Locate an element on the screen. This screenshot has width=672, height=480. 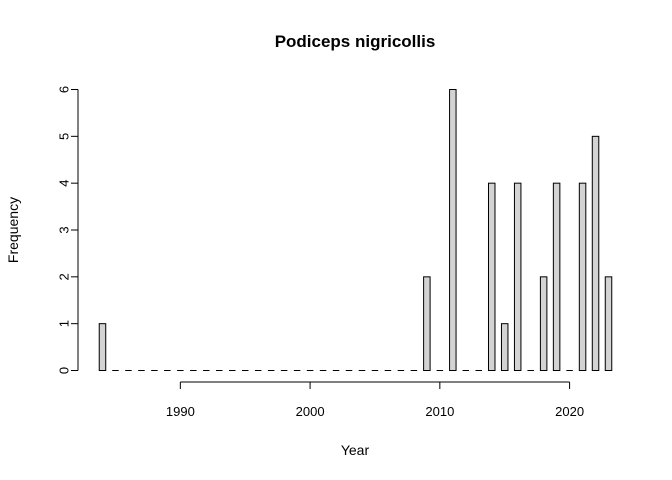
bar-2022 is located at coordinates (595, 253).